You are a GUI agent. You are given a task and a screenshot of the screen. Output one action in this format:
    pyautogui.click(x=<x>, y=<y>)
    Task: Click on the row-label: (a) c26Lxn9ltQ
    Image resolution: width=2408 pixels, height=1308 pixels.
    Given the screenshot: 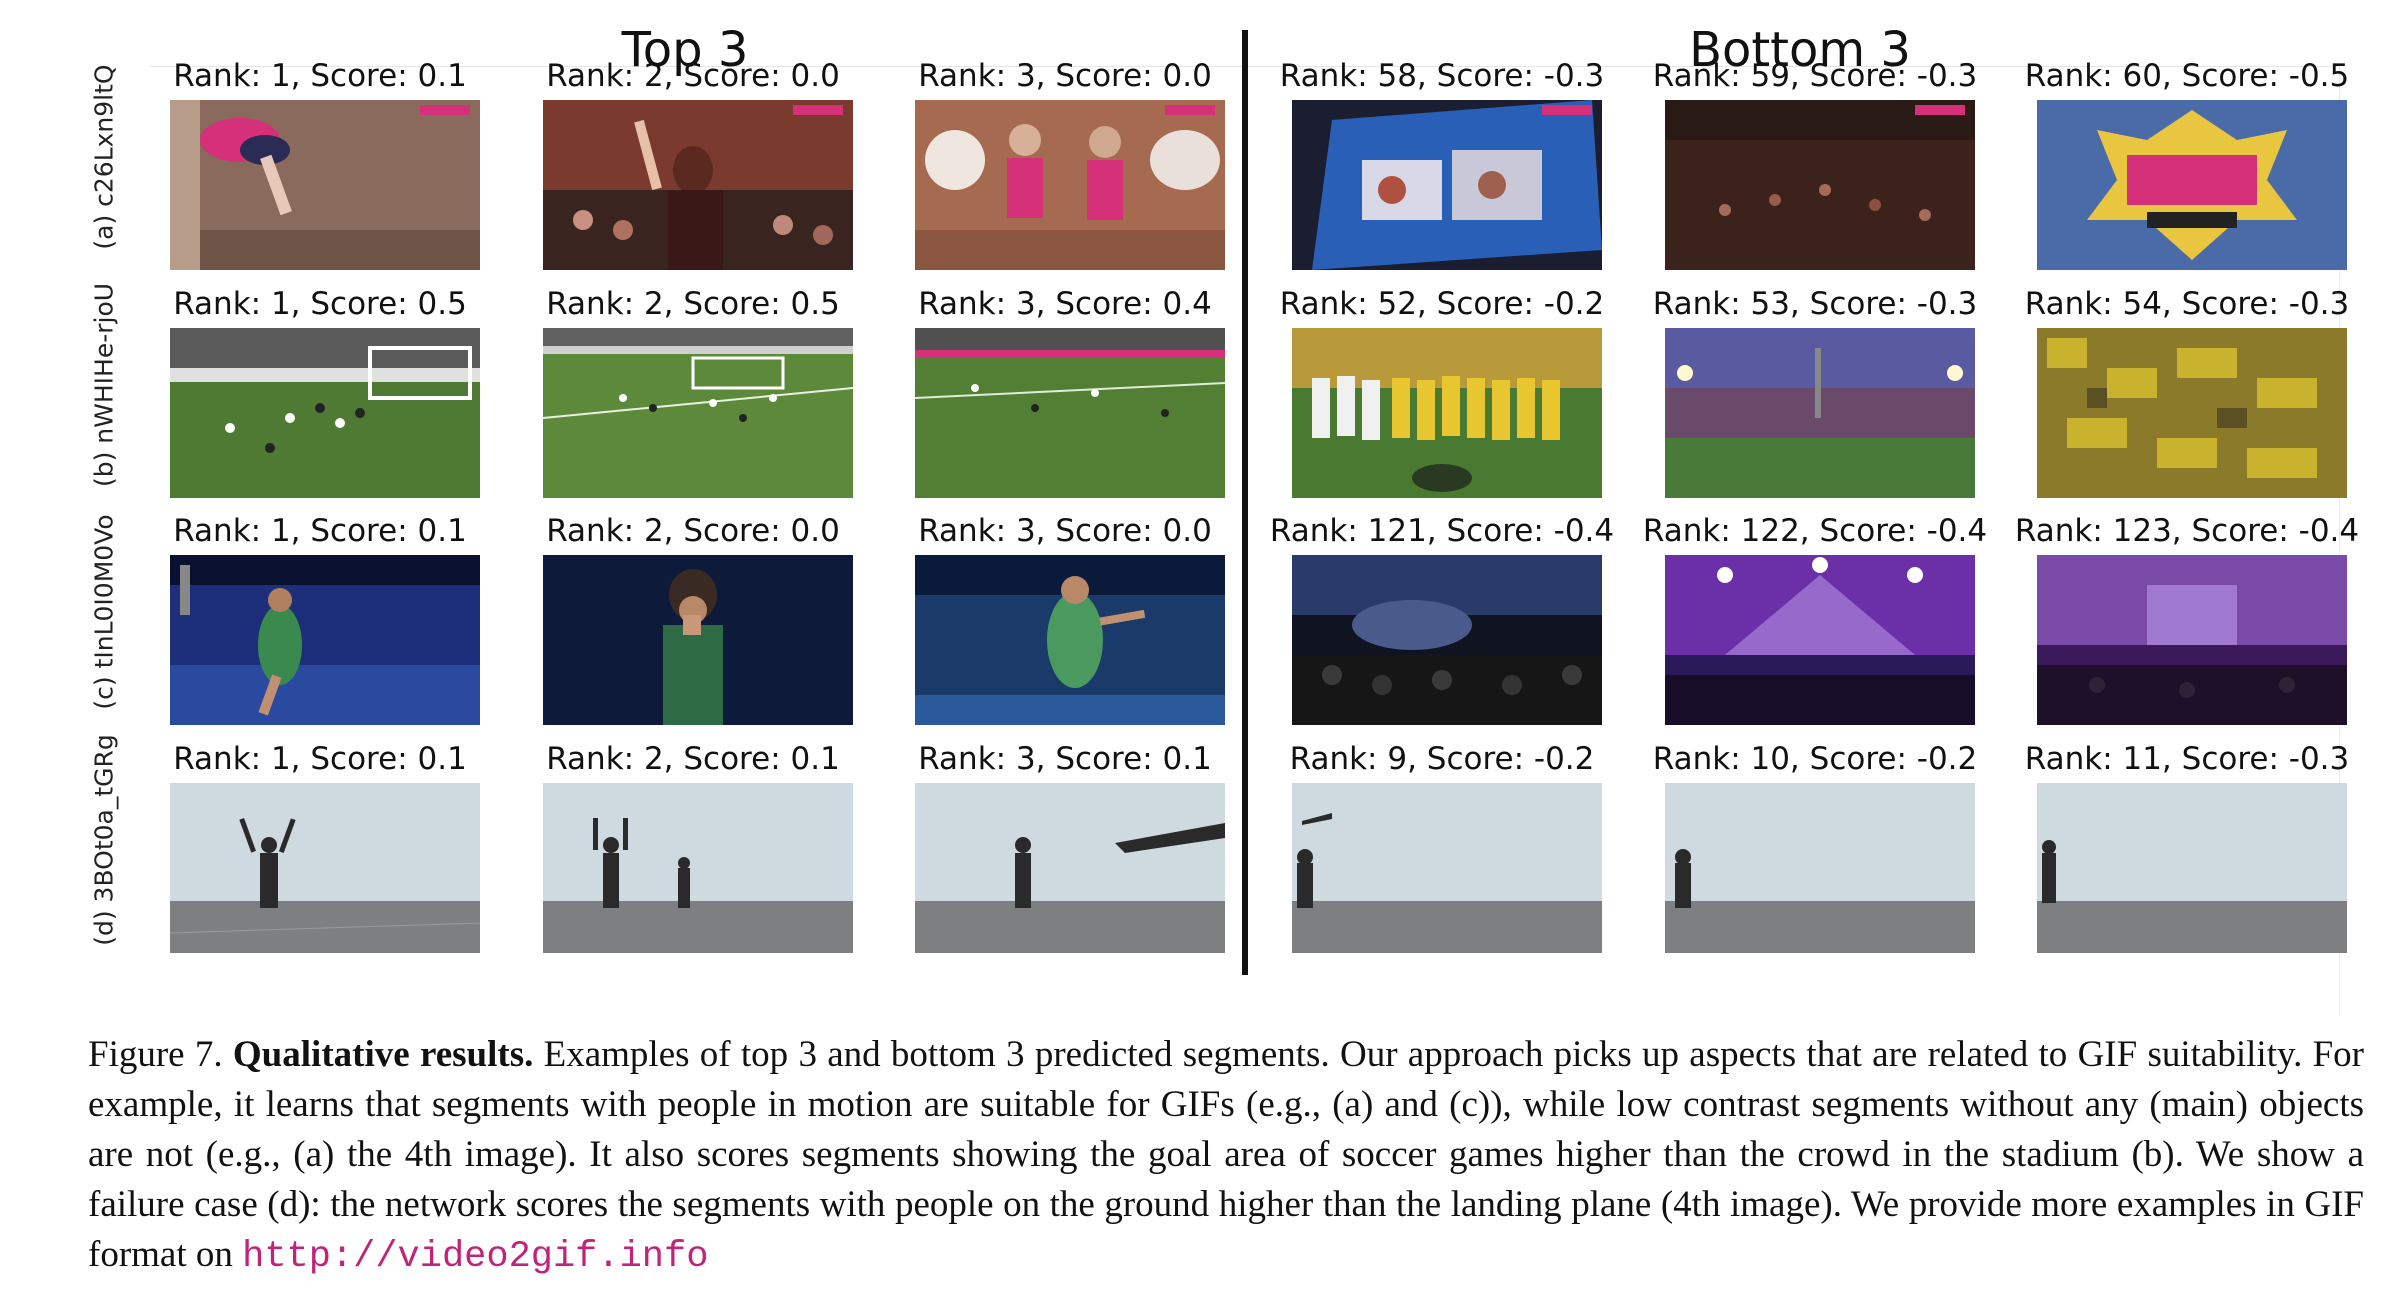 What is the action you would take?
    pyautogui.click(x=104, y=157)
    